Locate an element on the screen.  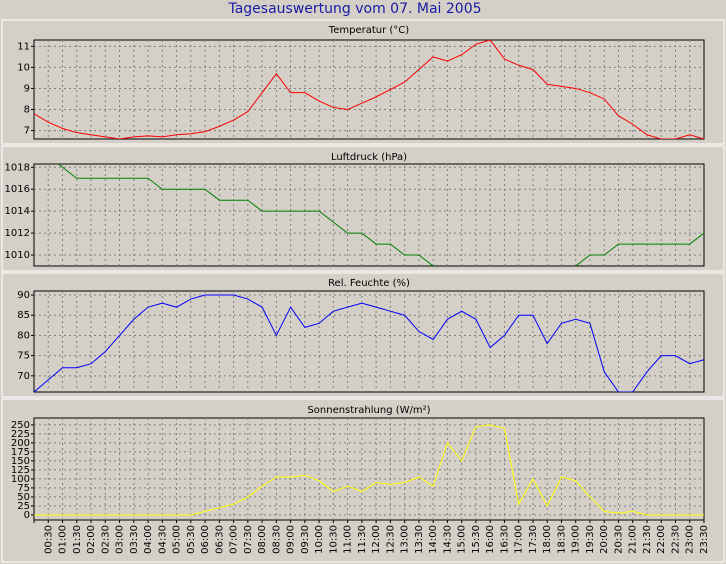
x-tick-label: 00:30 is located at coordinates (48, 539).